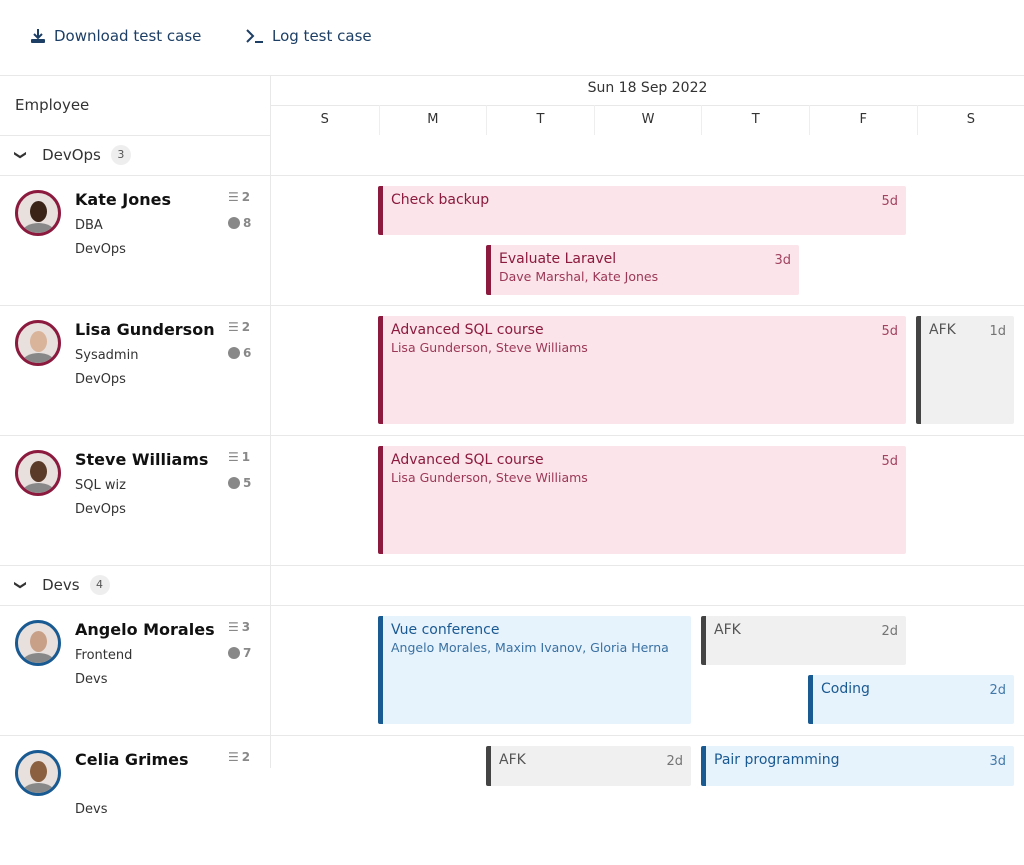  I want to click on employee-row: Steve Williams SQL wiz DevOps ☰ 1 5, so click(135, 500).